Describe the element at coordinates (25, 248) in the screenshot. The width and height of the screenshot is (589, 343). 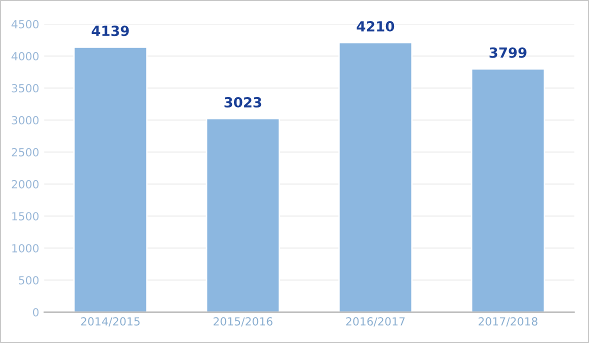
I see `y-tick-label: 1000` at that location.